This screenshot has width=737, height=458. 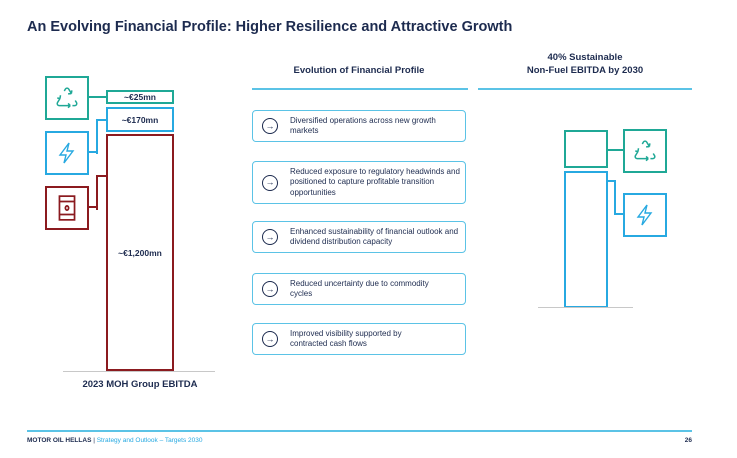 I want to click on oil-barrel-icon, so click(x=67, y=208).